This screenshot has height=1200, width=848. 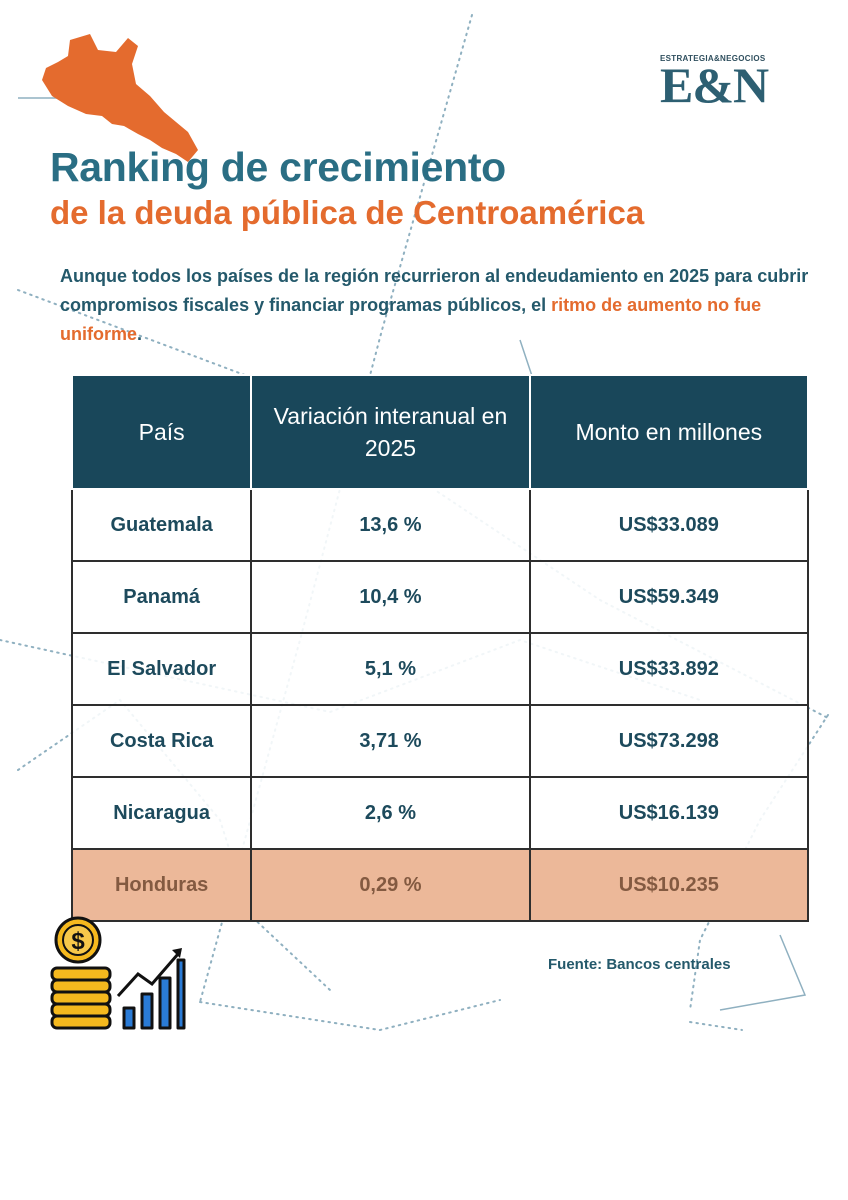 I want to click on coins-growth-chart-icon: $, so click(x=118, y=973).